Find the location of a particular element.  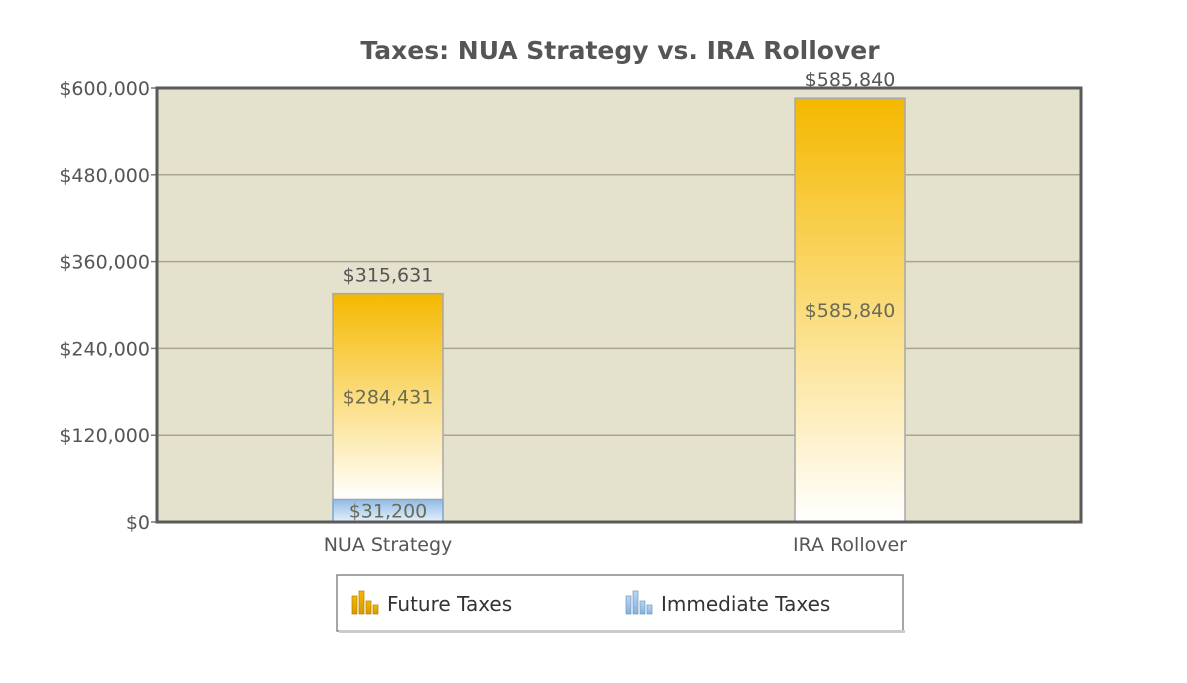

y-tick-label: $600,000 is located at coordinates (104, 89).